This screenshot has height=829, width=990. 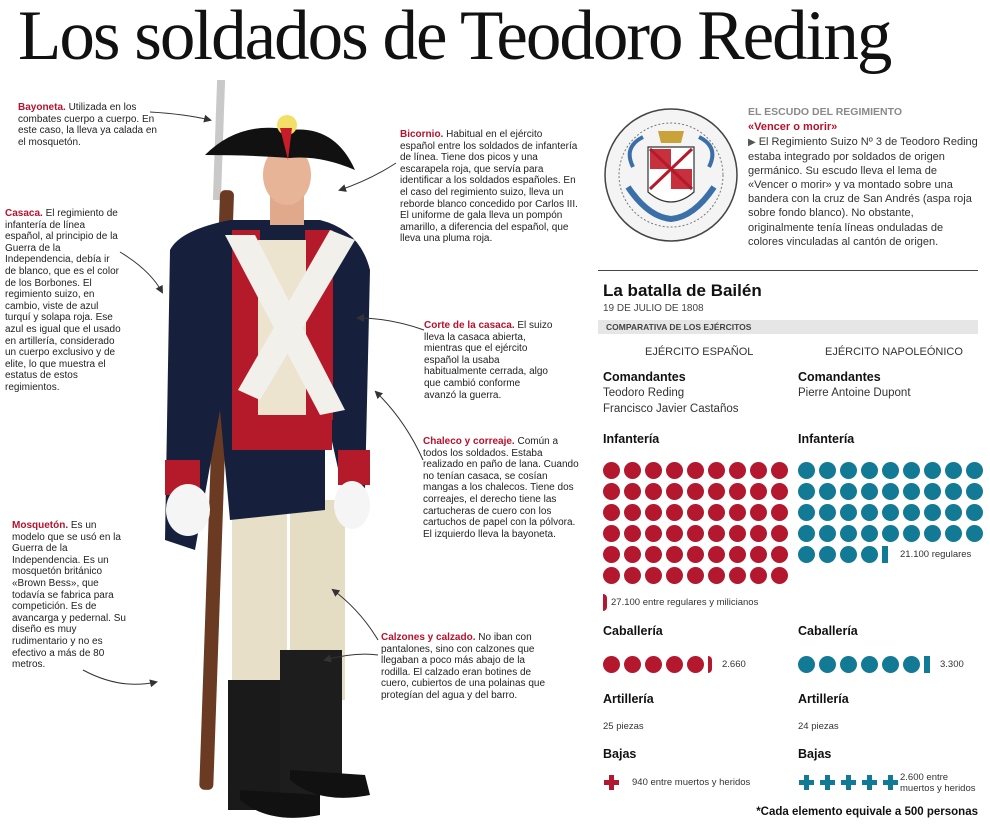 I want to click on spanish-infantry-text: 27.100 entre regulares y milicianos, so click(x=685, y=602).